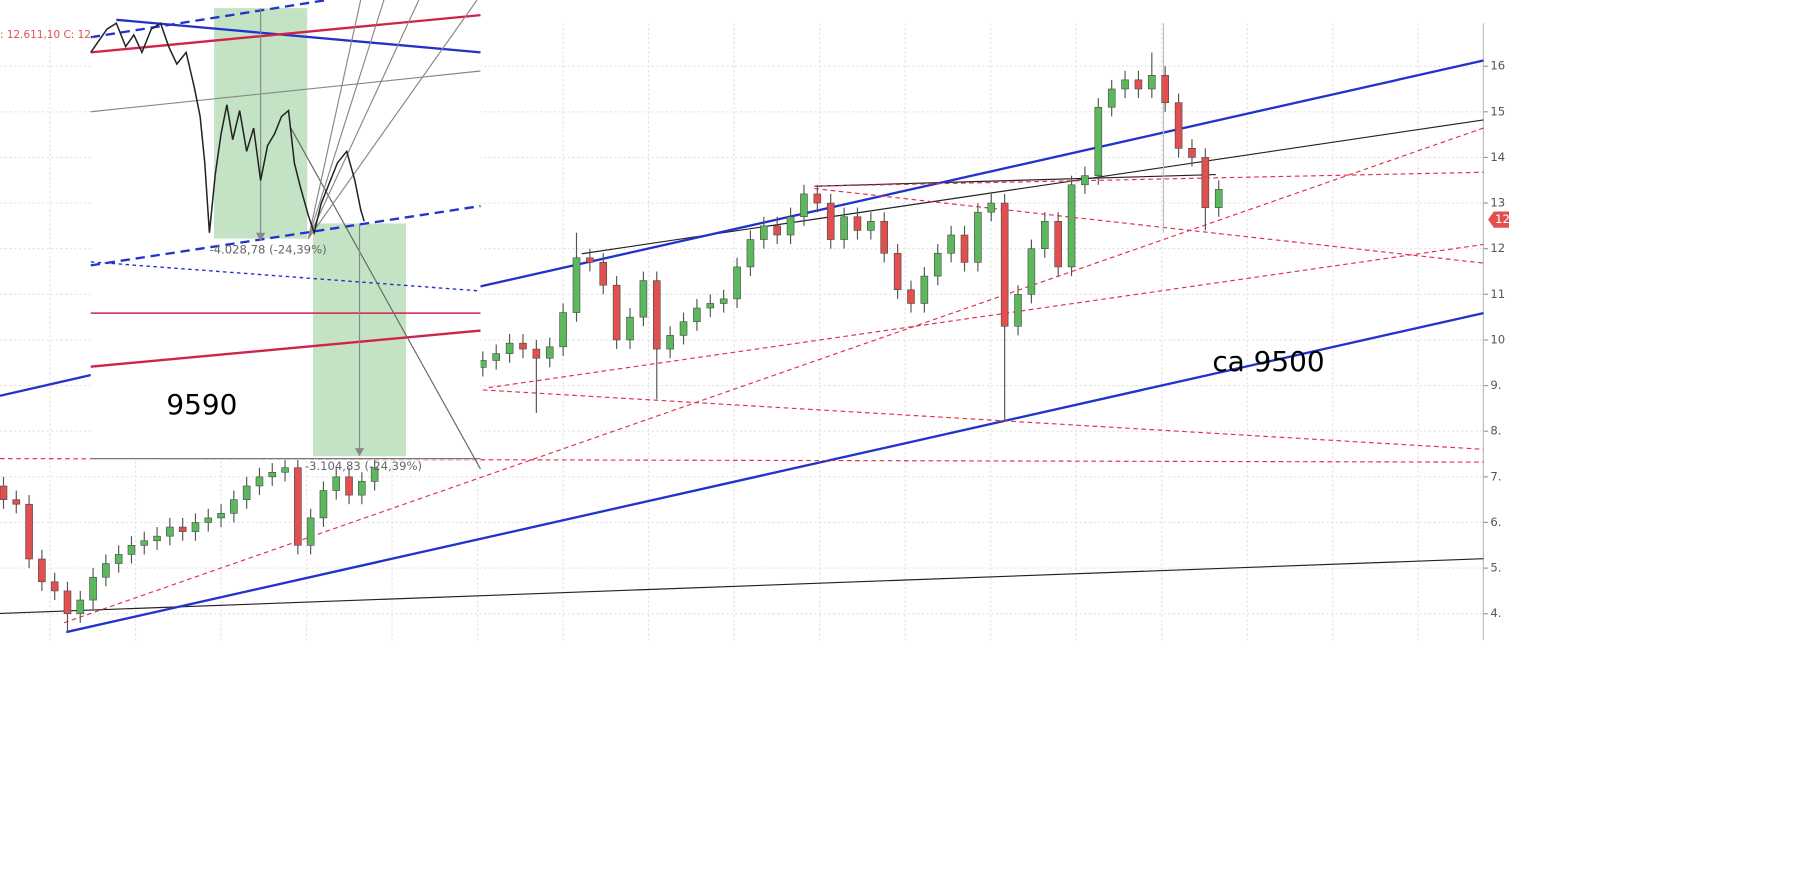 Image resolution: width=1815 pixels, height=877 pixels. Describe the element at coordinates (1495, 613) in the screenshot. I see `y-tick-label: 4.` at that location.